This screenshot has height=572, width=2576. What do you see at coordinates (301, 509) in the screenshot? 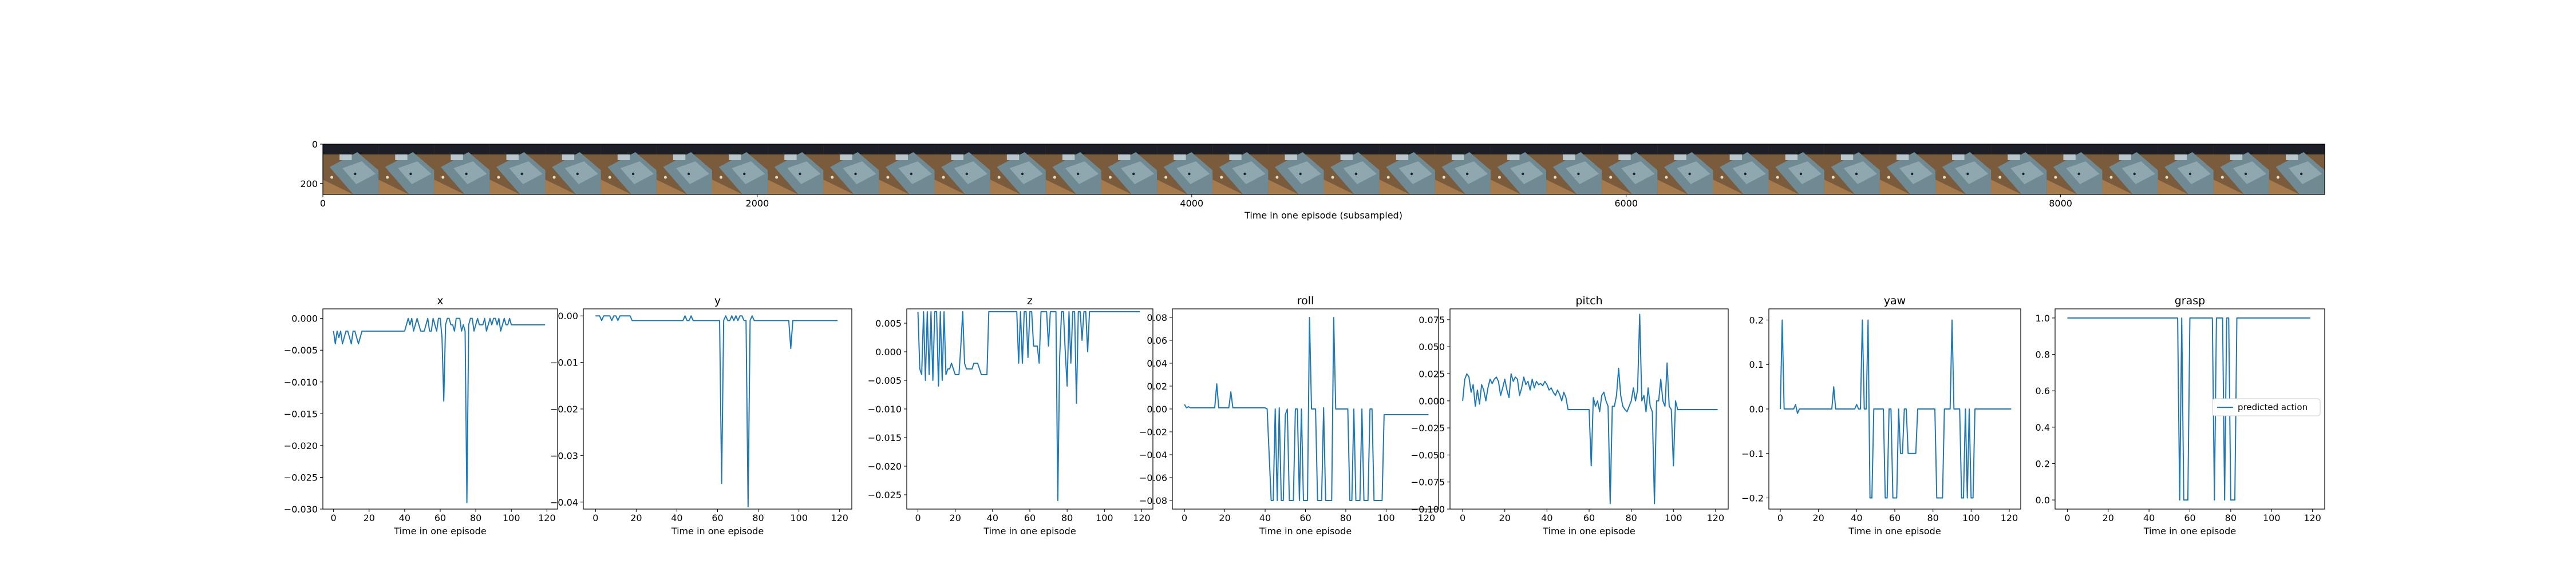
I see `ytick-label: −0.030` at bounding box center [301, 509].